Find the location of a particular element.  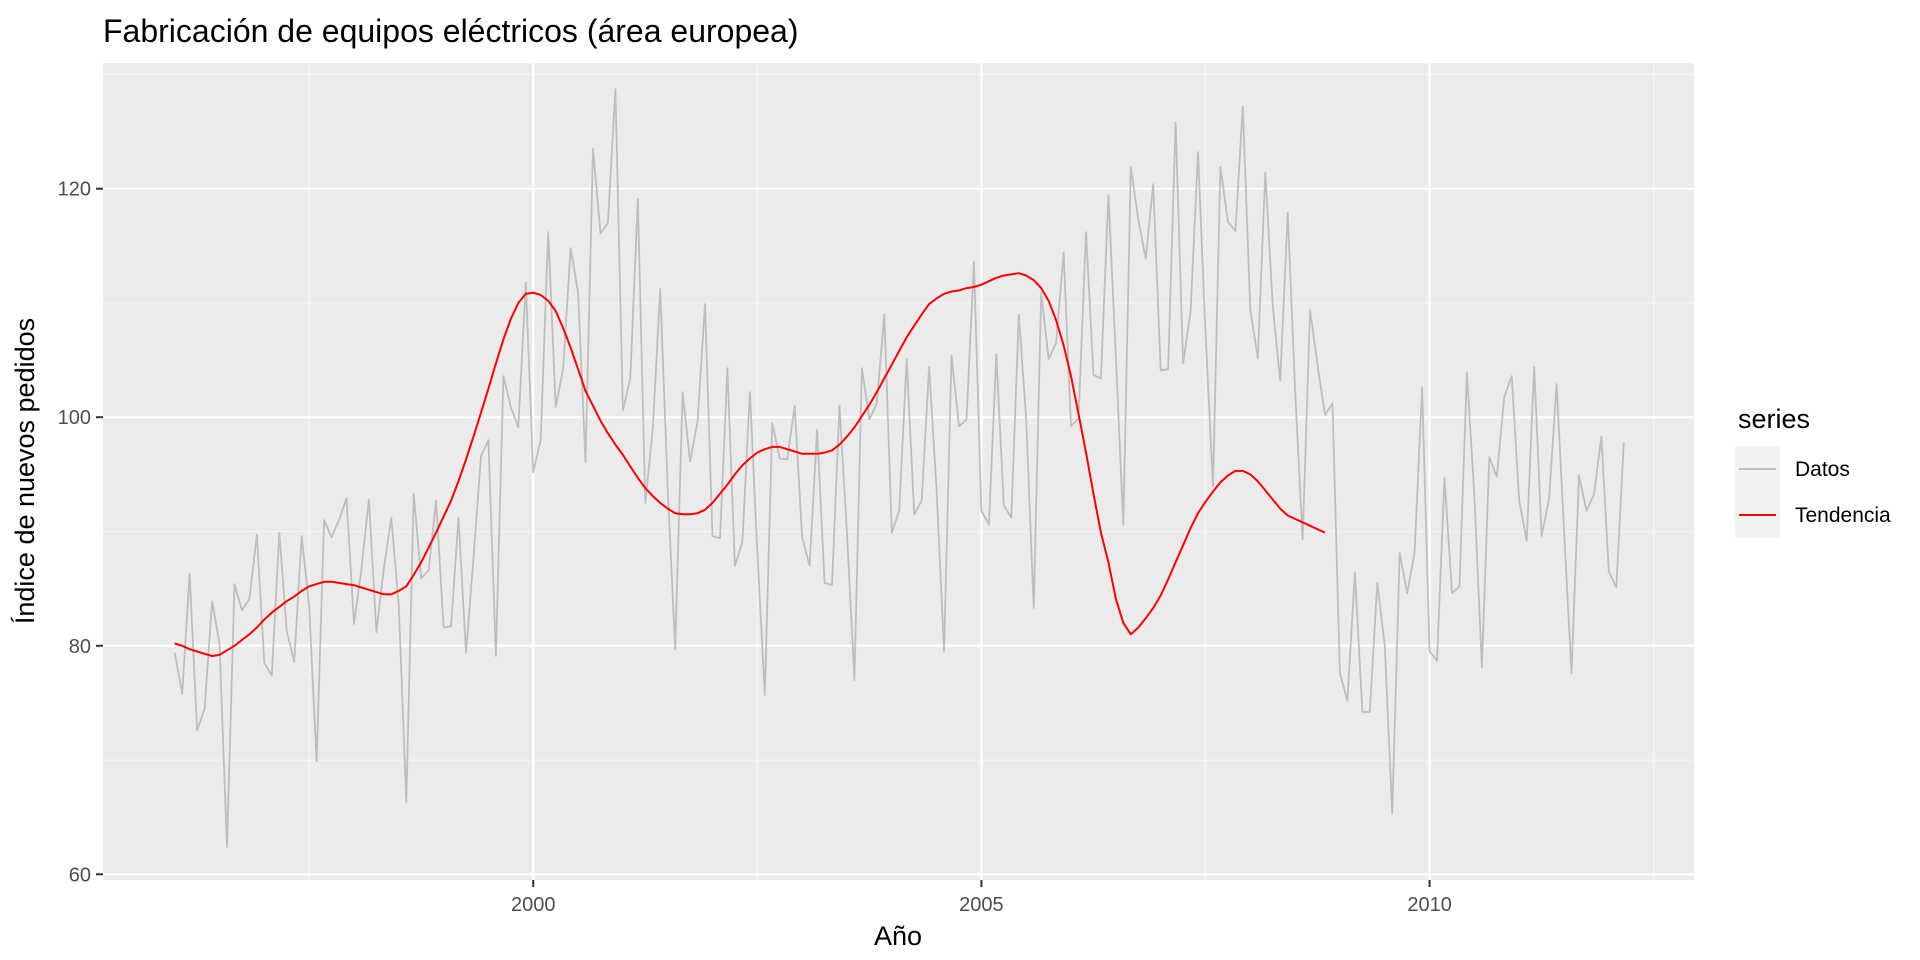

y-tick-label: 60 is located at coordinates (80, 875).